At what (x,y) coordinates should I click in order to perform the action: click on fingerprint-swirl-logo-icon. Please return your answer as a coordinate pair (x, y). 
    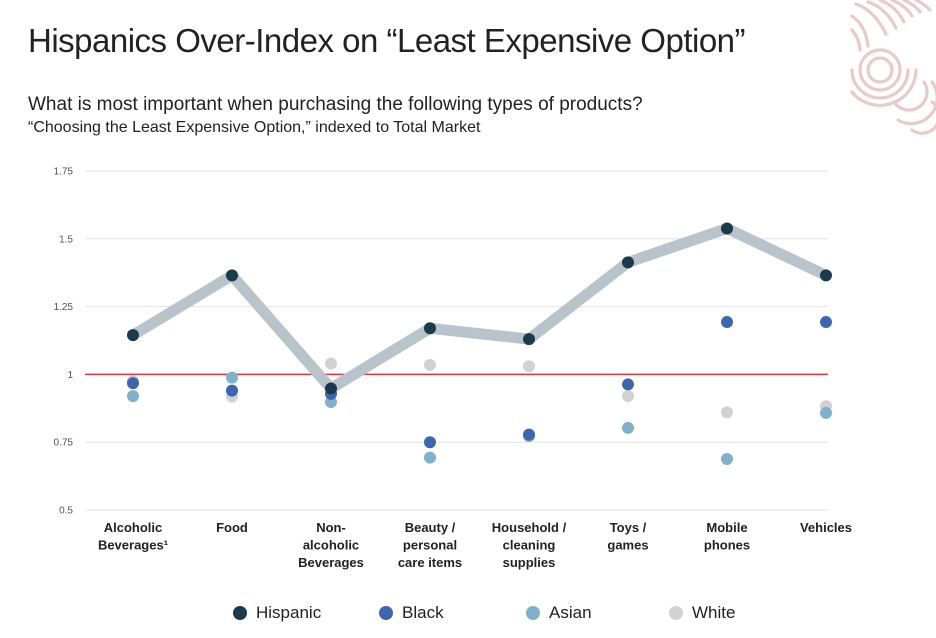
    Looking at the image, I should click on (893, 67).